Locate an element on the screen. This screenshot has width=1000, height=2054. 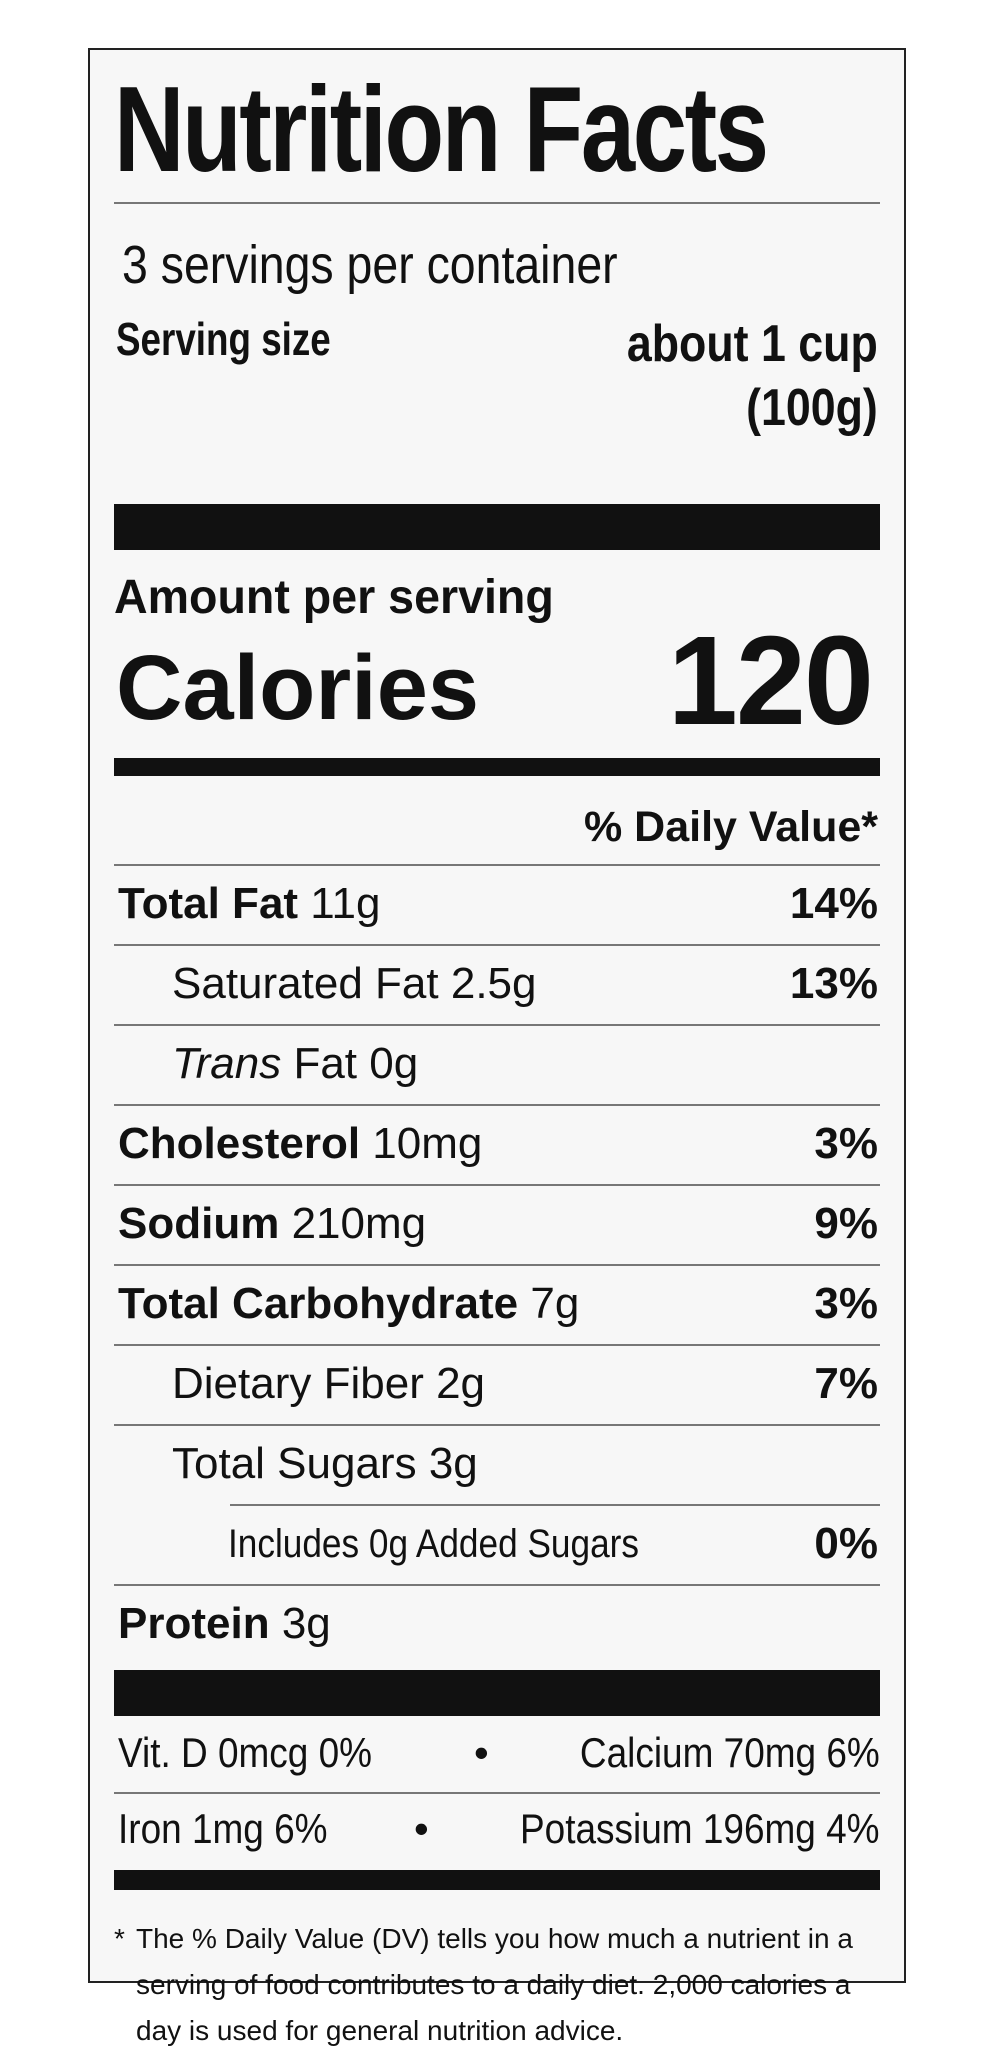
potassium: Potassium 196mg 4% is located at coordinates (700, 1828).